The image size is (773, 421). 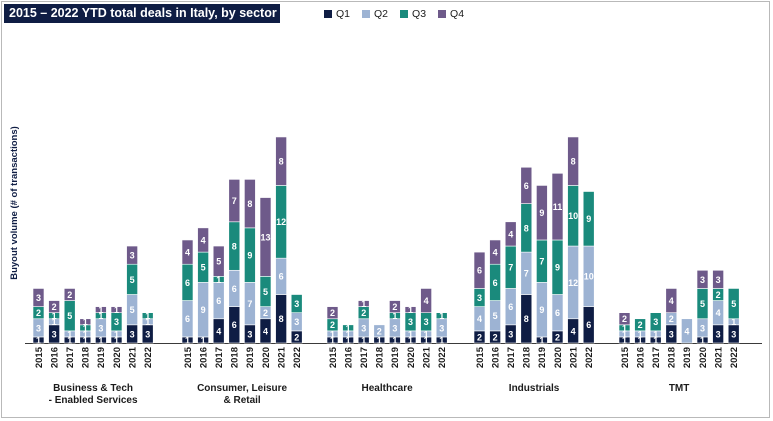 What do you see at coordinates (93, 400) in the screenshot?
I see `group-label: - Enabled Services` at bounding box center [93, 400].